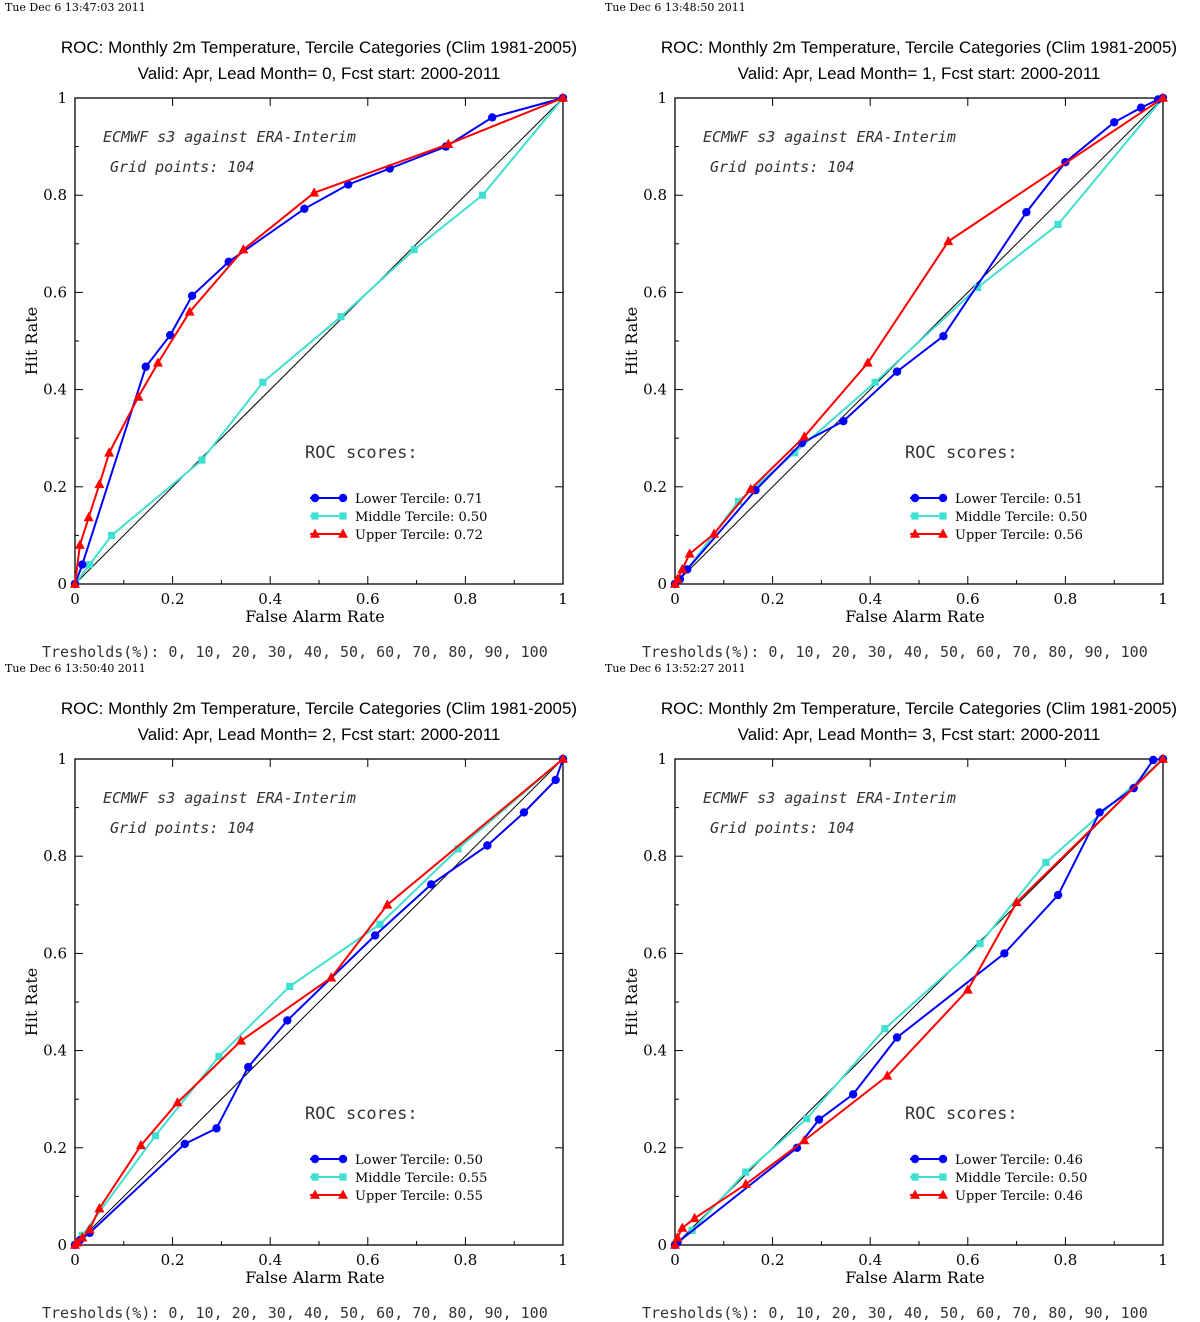  What do you see at coordinates (563, 599) in the screenshot?
I see `x-tick-label: 1` at bounding box center [563, 599].